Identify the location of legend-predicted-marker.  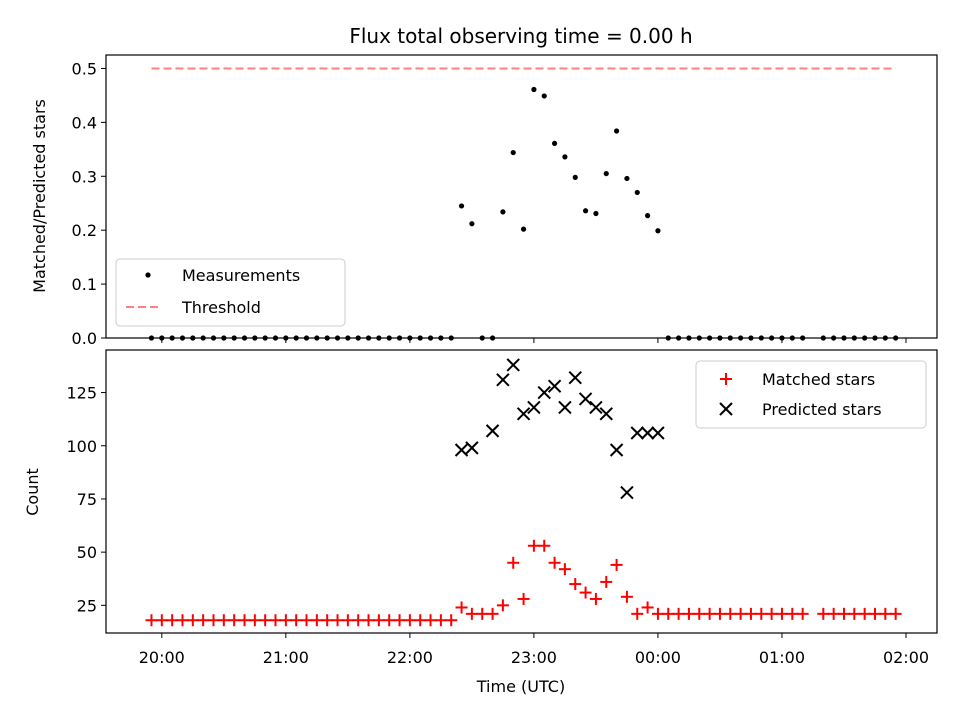
(726, 409).